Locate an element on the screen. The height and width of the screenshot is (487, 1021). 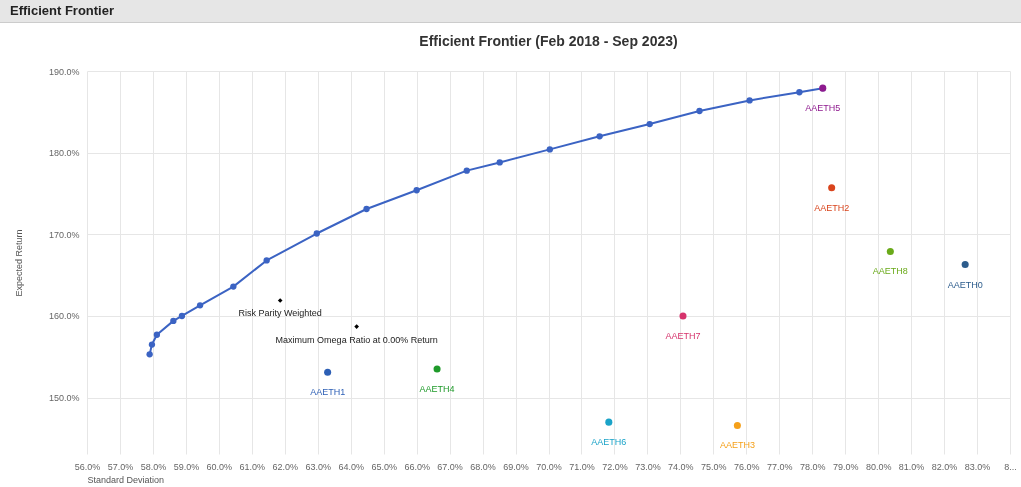
series-label: AAETH2 is located at coordinates (832, 207).